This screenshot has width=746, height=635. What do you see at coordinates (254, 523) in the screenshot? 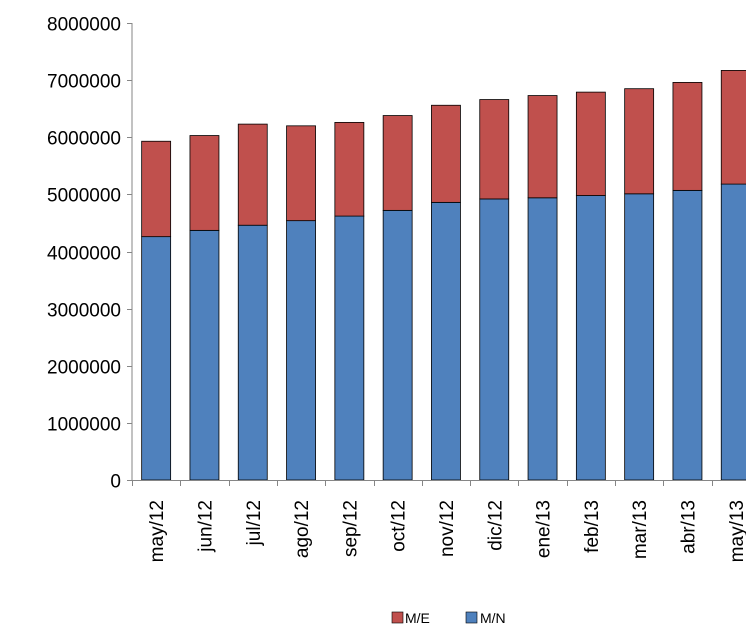
I see `x-tick-label: jul/12` at bounding box center [254, 523].